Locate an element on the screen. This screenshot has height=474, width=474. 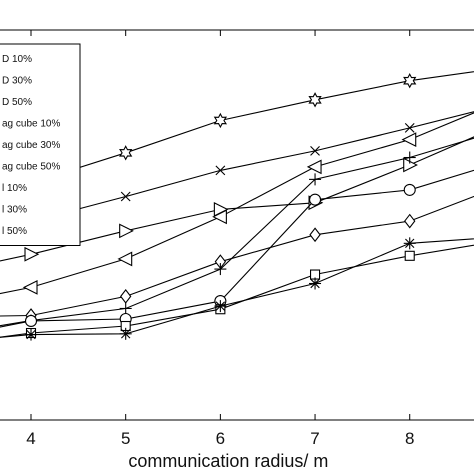
legend-label: l 50% is located at coordinates (14, 231).